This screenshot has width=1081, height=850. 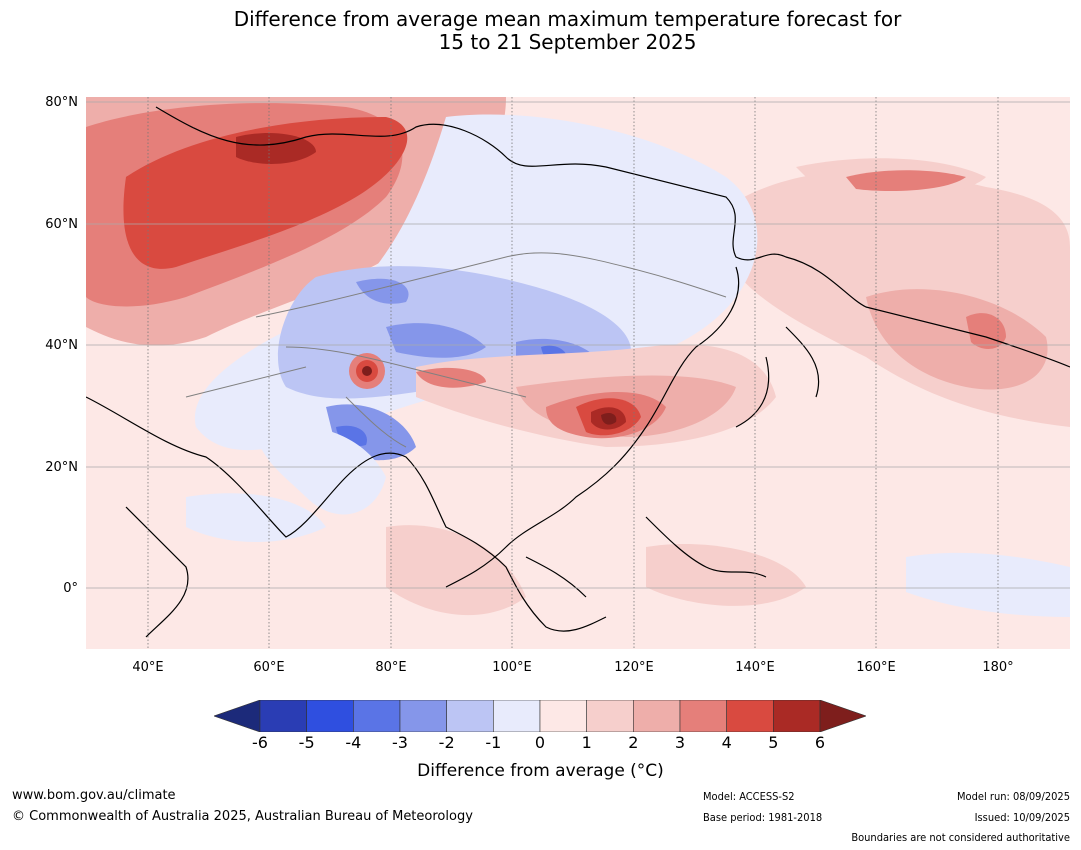 I want to click on lon-label-180: 180°, so click(x=998, y=667).